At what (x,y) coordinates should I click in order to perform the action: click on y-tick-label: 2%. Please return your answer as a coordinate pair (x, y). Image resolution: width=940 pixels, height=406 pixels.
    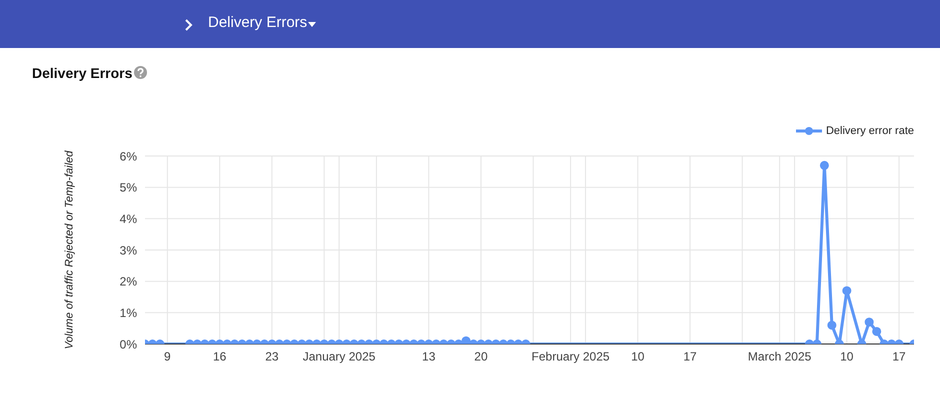
    Looking at the image, I should click on (129, 281).